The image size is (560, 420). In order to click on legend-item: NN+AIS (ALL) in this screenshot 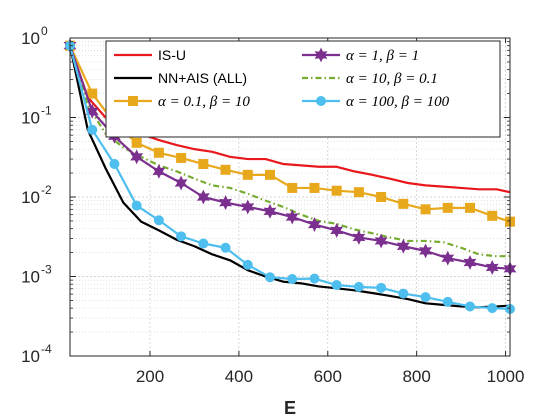, I will do `click(180, 78)`.